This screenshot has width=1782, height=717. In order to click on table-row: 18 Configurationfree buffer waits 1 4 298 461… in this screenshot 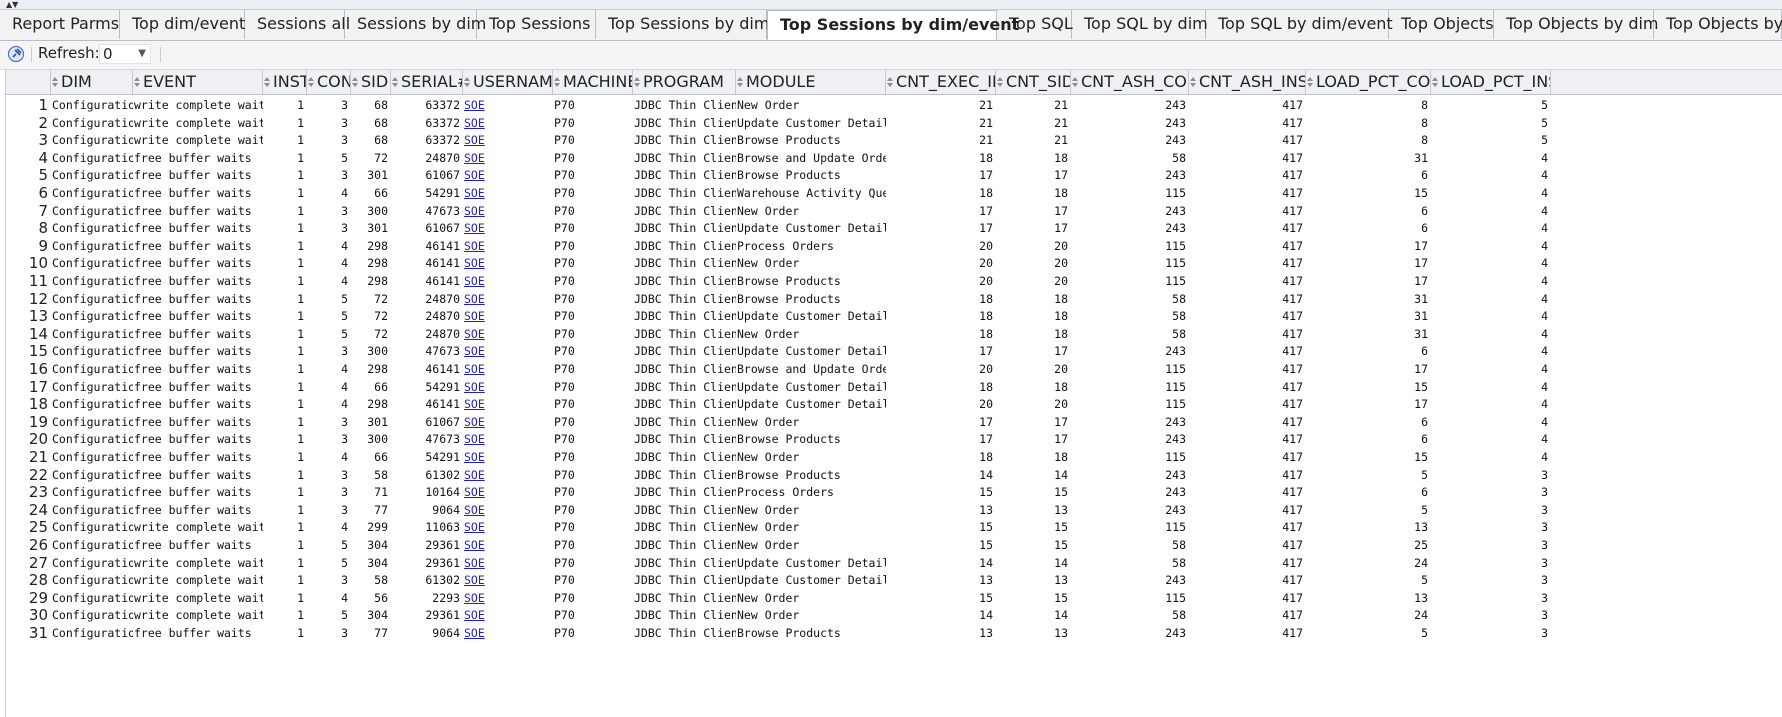, I will do `click(894, 404)`.